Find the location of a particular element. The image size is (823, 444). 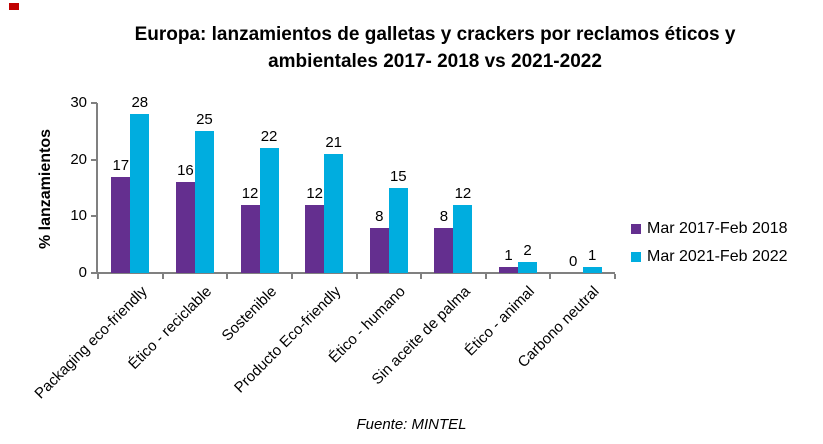

legend-item: Mar 2017-Feb 2018 is located at coordinates (709, 229).